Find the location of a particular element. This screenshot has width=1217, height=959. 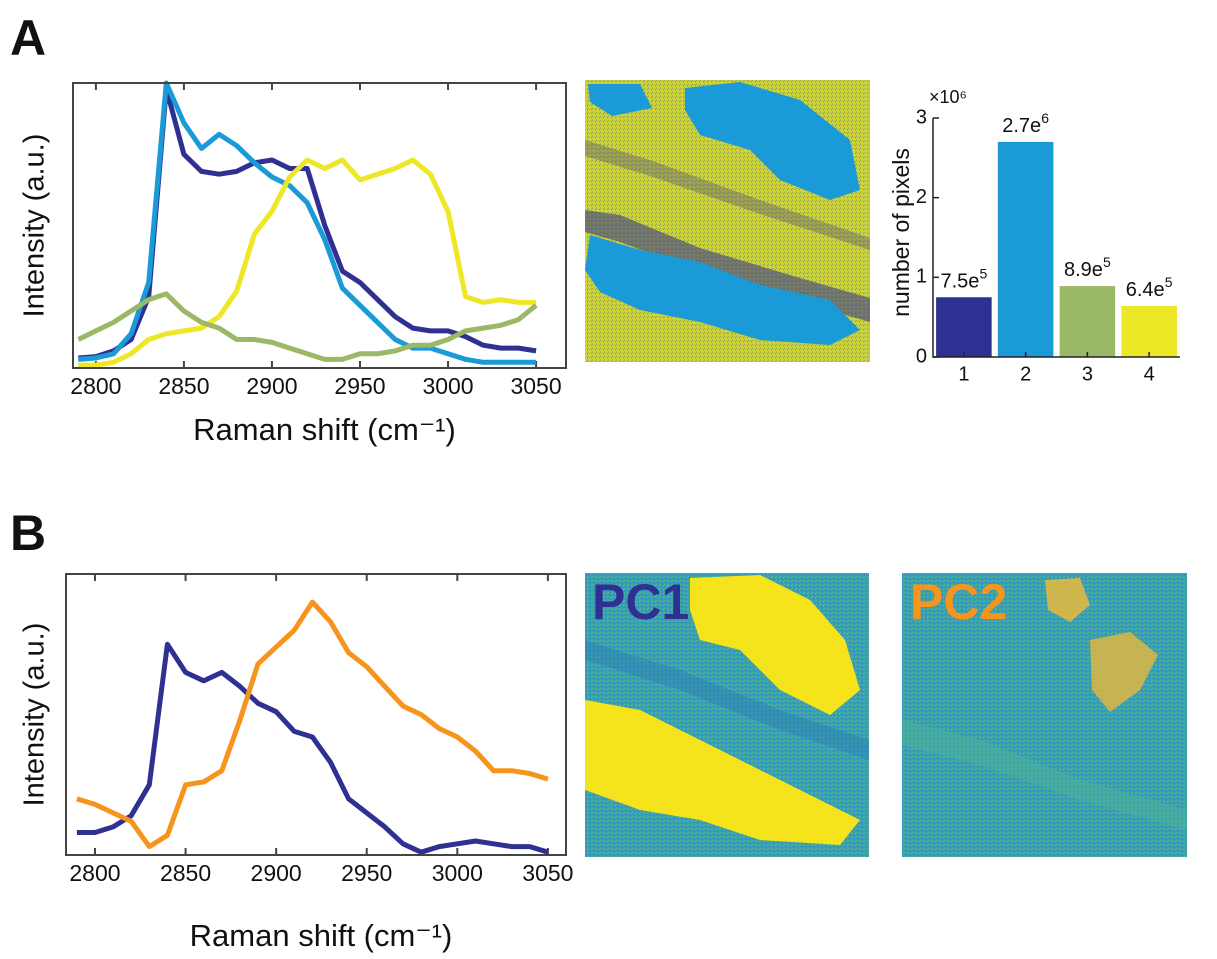

value-label: 2.7e6 is located at coordinates (1025, 124).